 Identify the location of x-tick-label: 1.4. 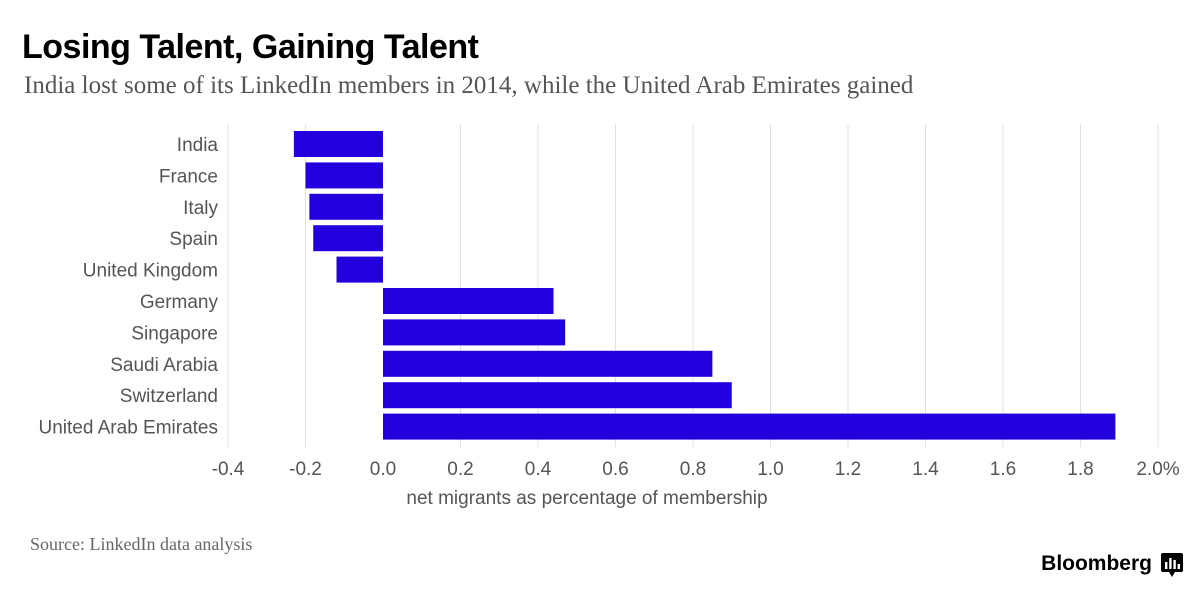
(925, 469).